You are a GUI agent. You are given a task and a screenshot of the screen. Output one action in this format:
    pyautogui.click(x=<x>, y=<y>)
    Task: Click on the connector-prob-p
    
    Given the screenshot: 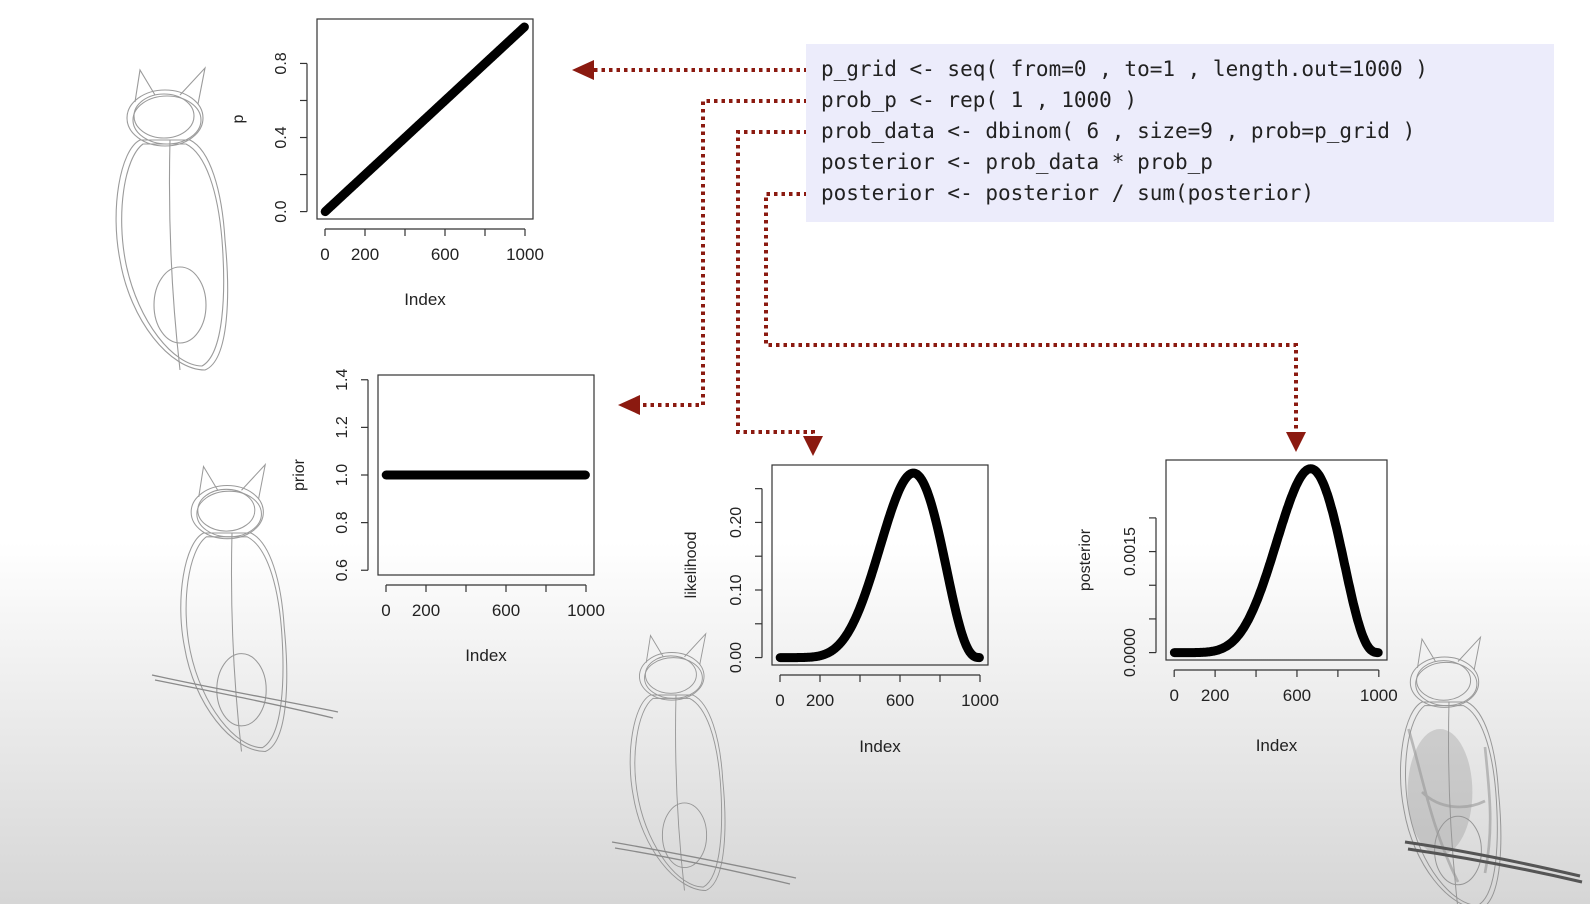 What is the action you would take?
    pyautogui.click(x=727, y=253)
    